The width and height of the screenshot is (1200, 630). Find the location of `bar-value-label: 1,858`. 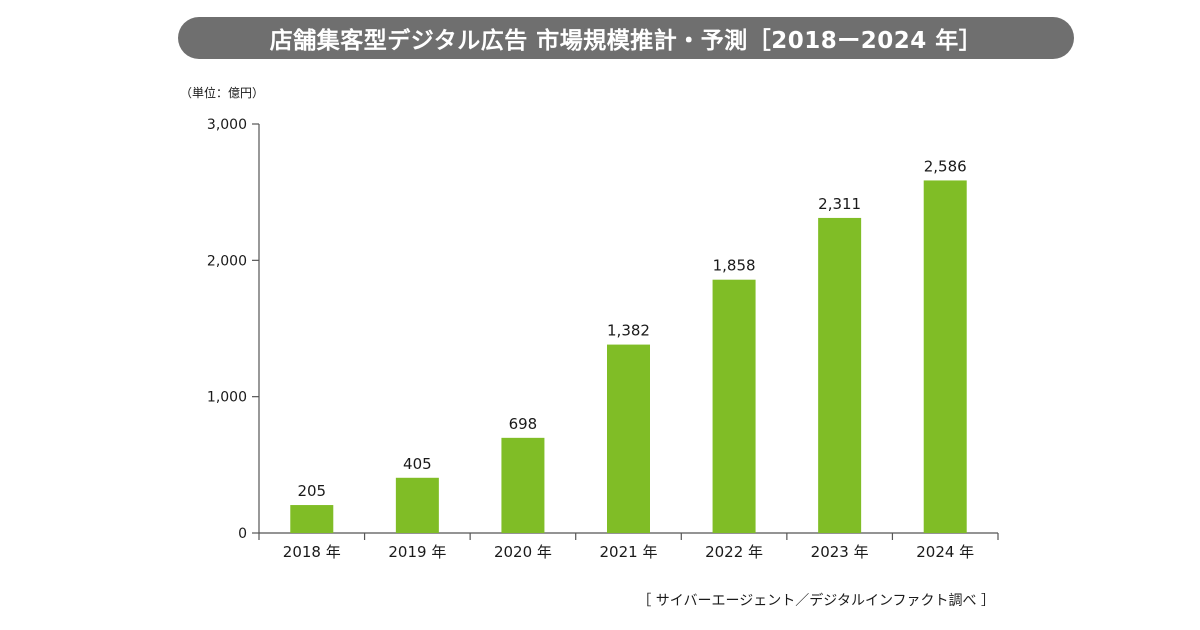

bar-value-label: 1,858 is located at coordinates (734, 266).